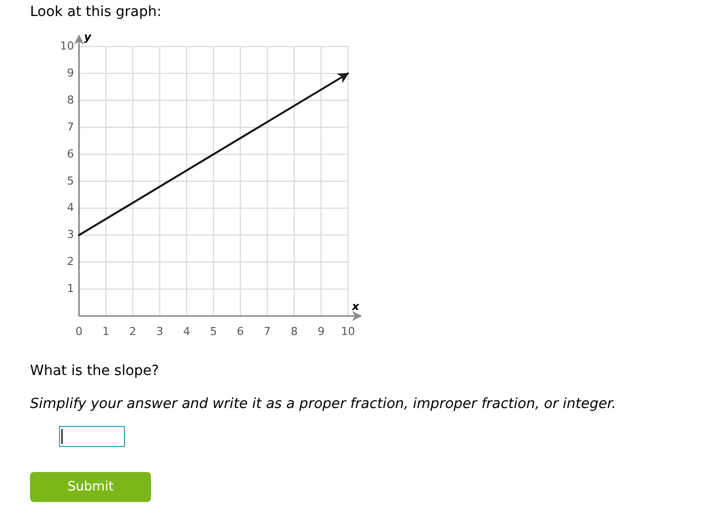  I want to click on x-tick-label: 4, so click(186, 331).